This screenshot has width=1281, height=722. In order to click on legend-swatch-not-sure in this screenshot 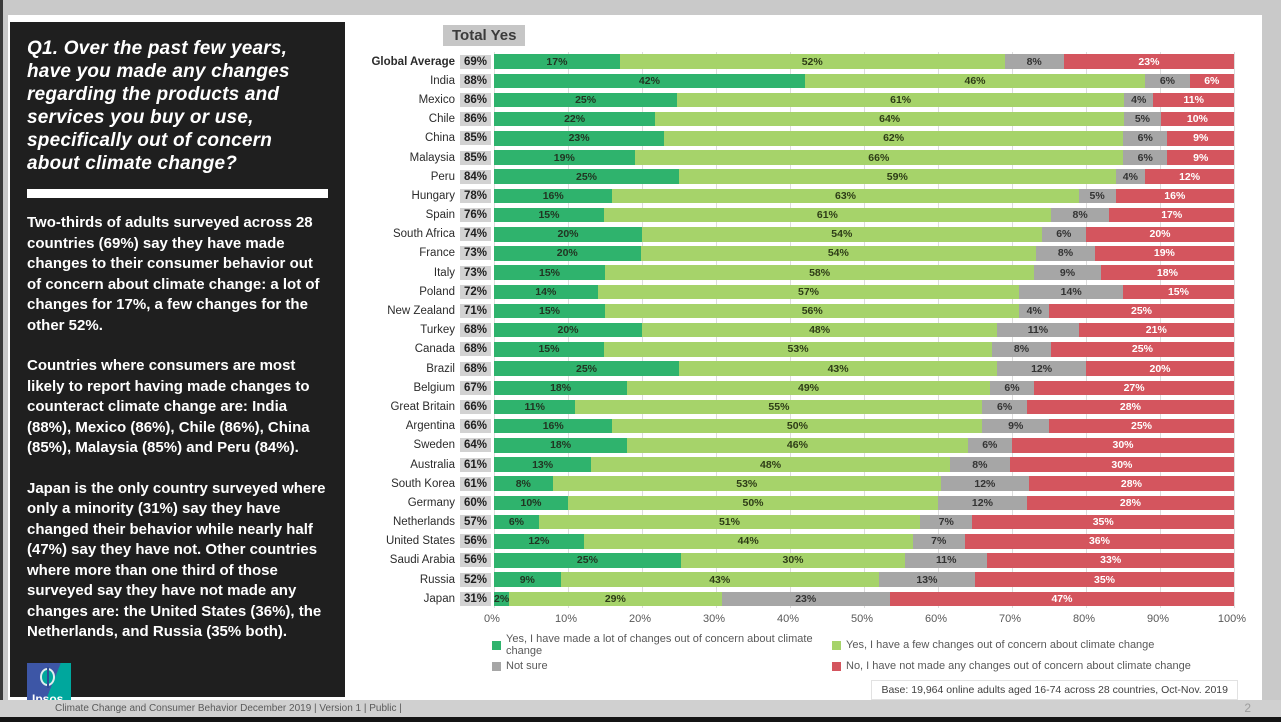, I will do `click(496, 666)`.